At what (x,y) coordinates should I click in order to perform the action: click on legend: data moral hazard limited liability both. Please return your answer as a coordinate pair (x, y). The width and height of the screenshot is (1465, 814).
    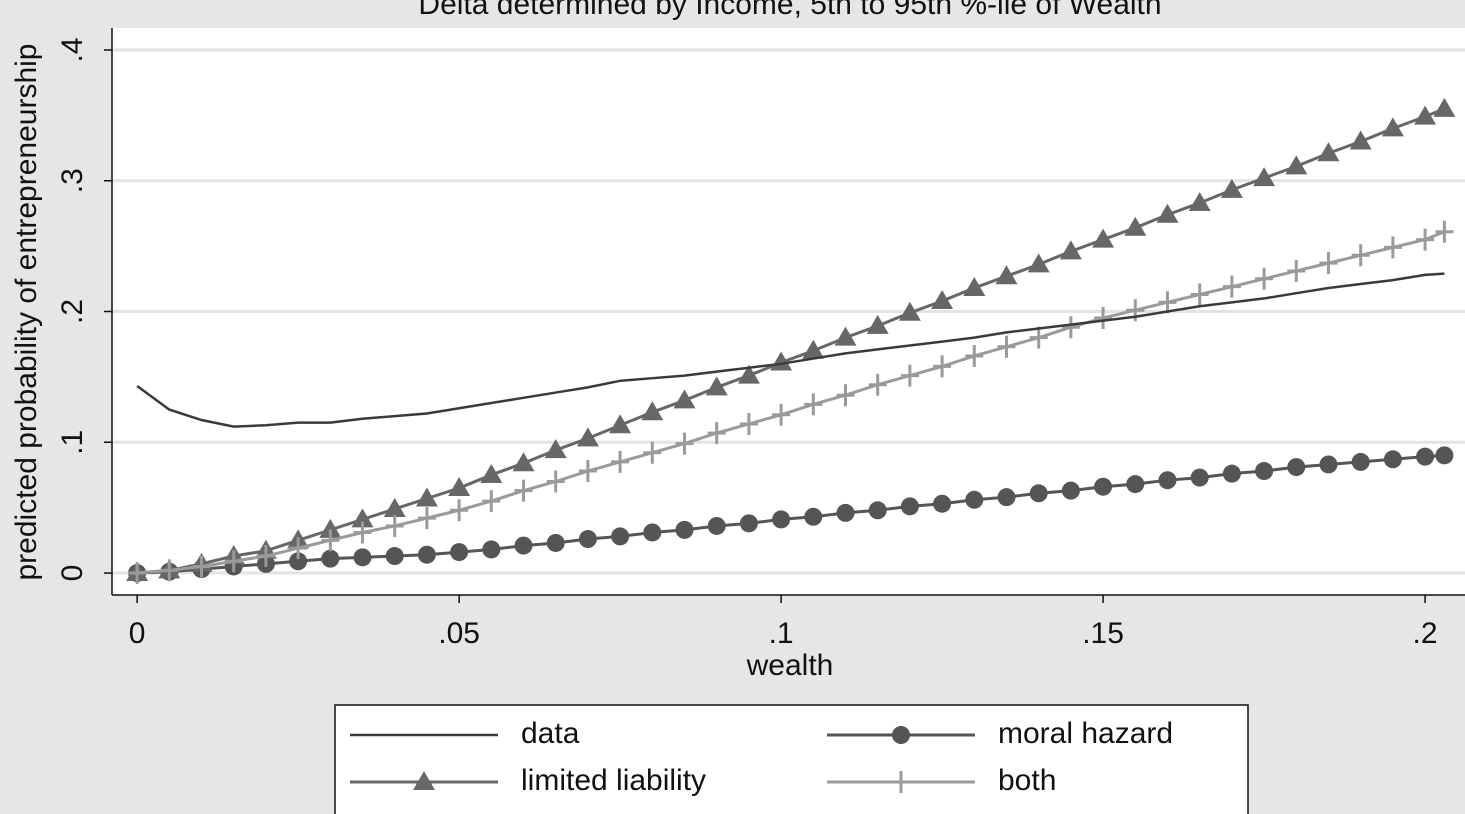
    Looking at the image, I should click on (761, 757).